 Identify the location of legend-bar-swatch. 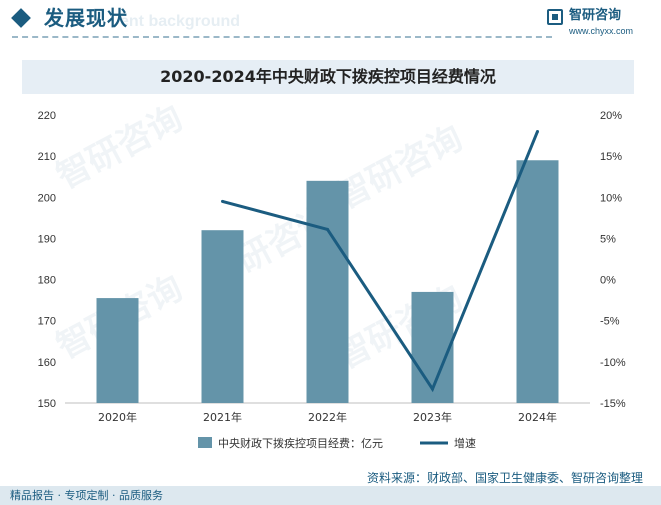
(205, 442).